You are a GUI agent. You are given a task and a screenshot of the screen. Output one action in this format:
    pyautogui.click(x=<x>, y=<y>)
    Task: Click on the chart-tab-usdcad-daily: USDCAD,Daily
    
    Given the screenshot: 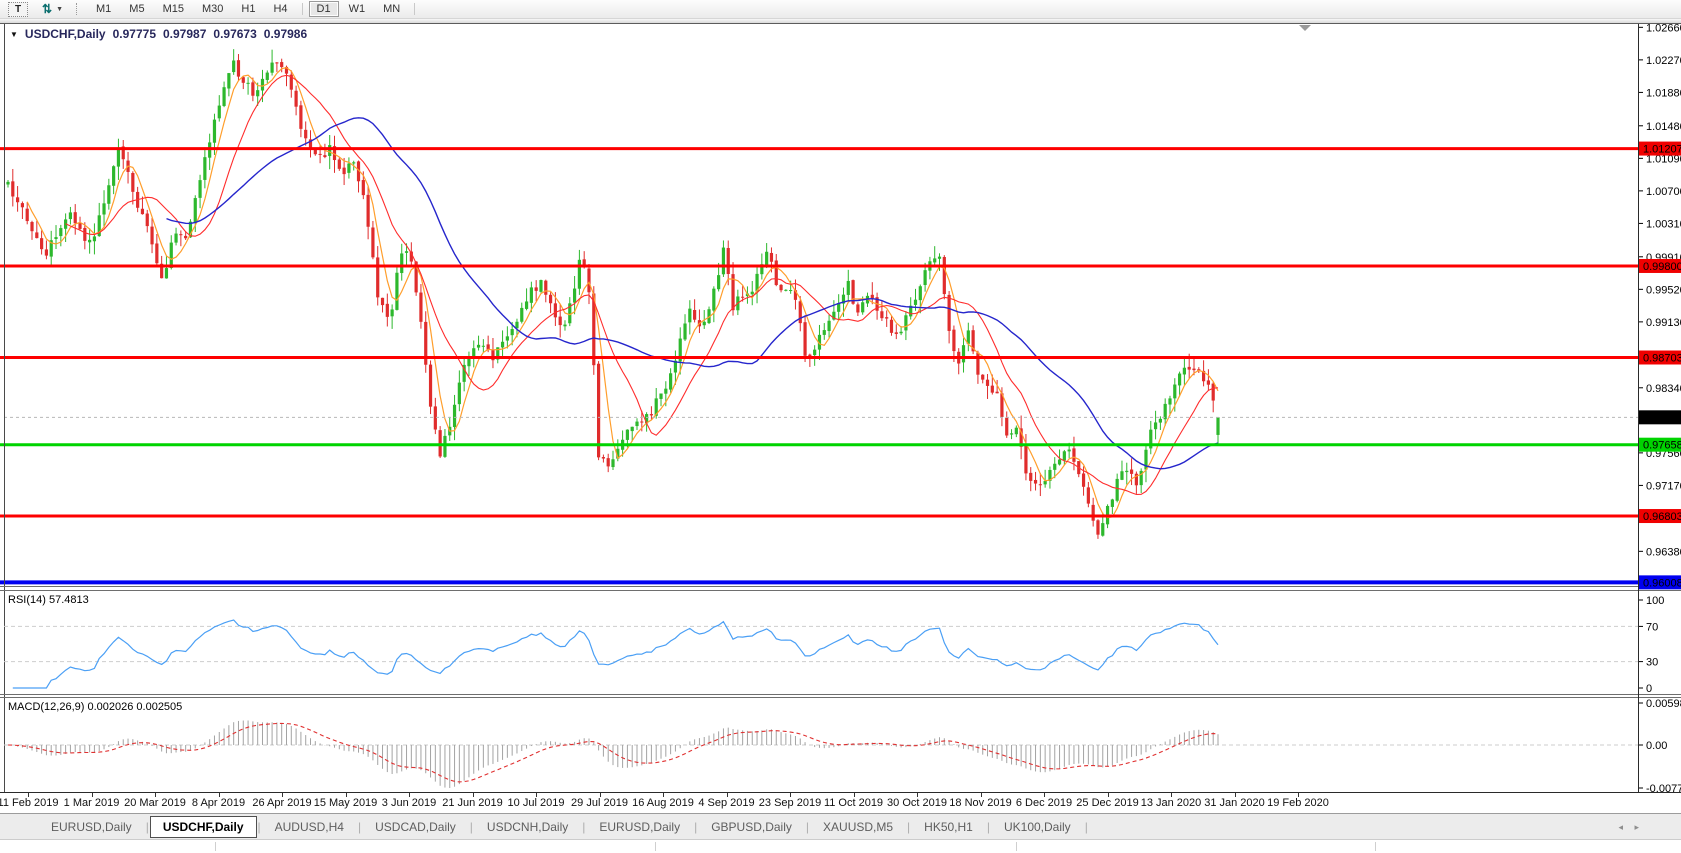 What is the action you would take?
    pyautogui.click(x=415, y=827)
    